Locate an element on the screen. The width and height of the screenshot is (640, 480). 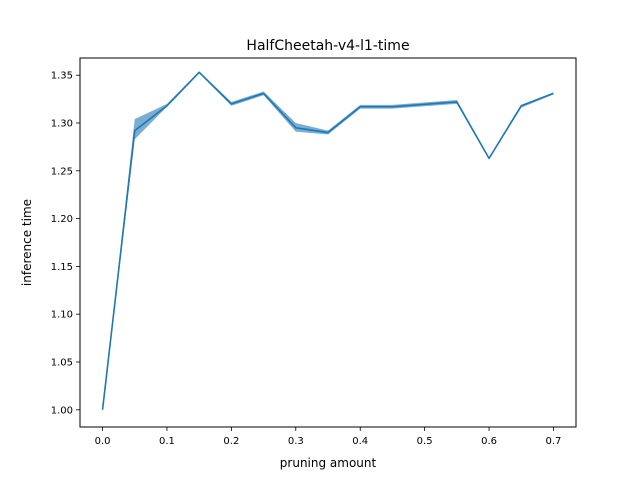
x-tick-label: 0.6 is located at coordinates (489, 441).